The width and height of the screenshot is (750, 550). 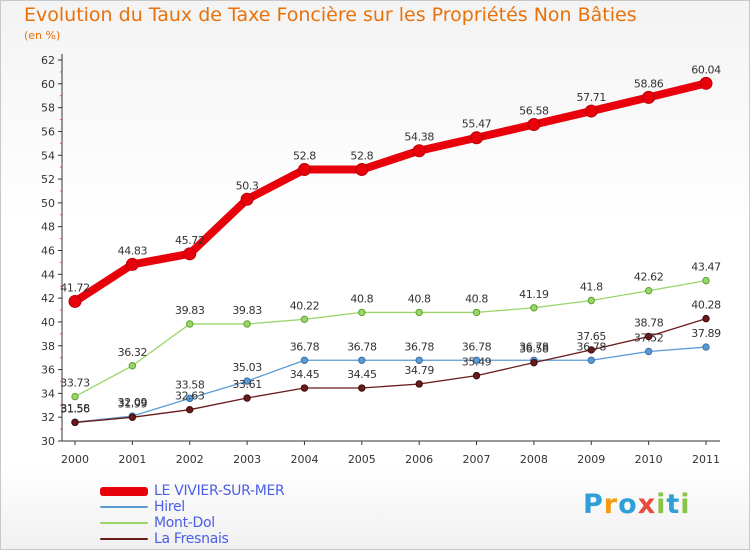 I want to click on y-tick-label: 48, so click(x=48, y=227).